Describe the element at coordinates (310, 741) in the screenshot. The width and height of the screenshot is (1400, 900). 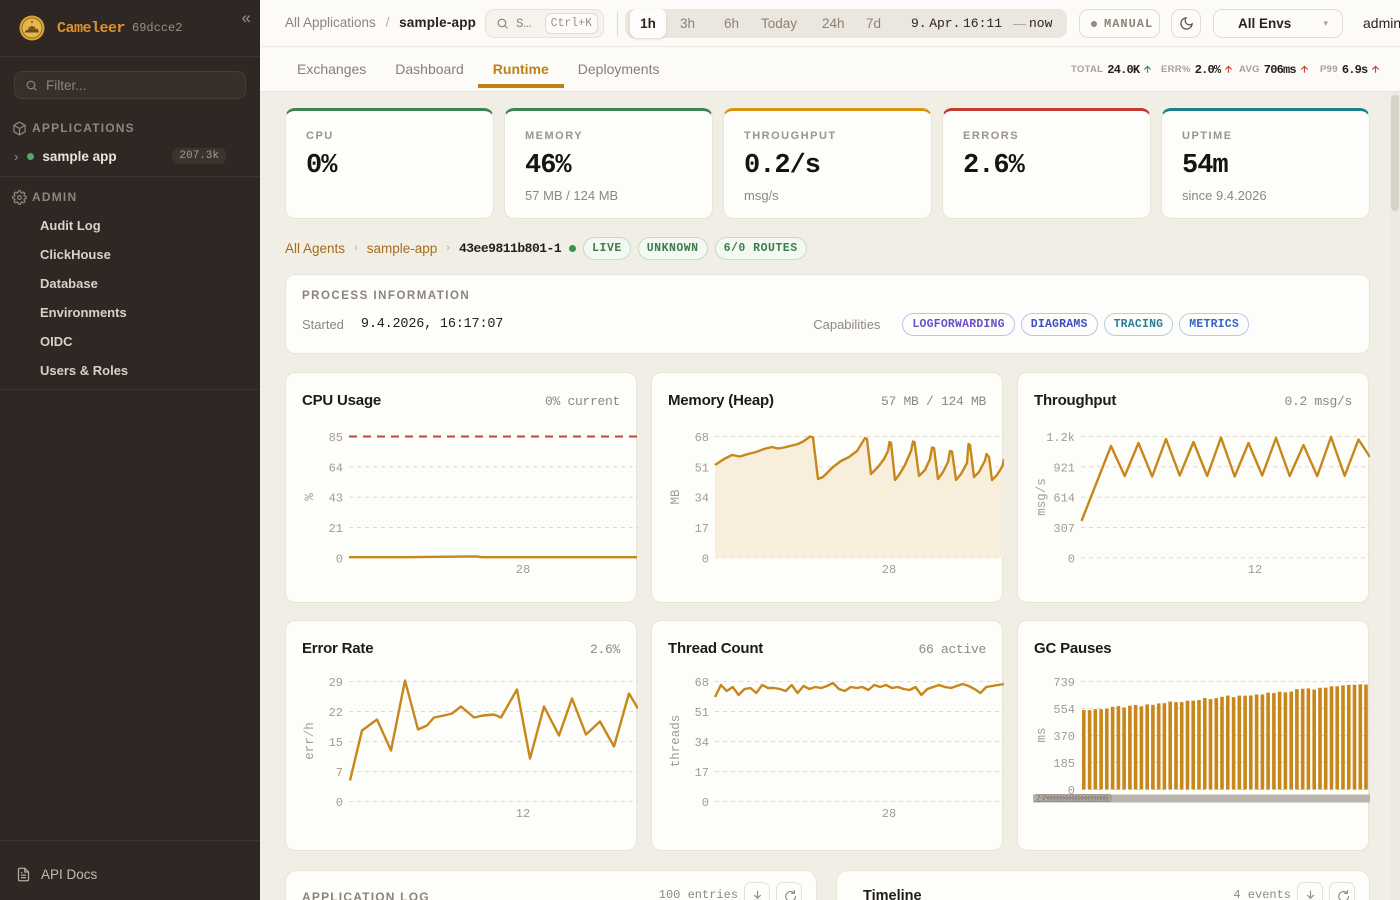
I see `svg-text: err/h` at that location.